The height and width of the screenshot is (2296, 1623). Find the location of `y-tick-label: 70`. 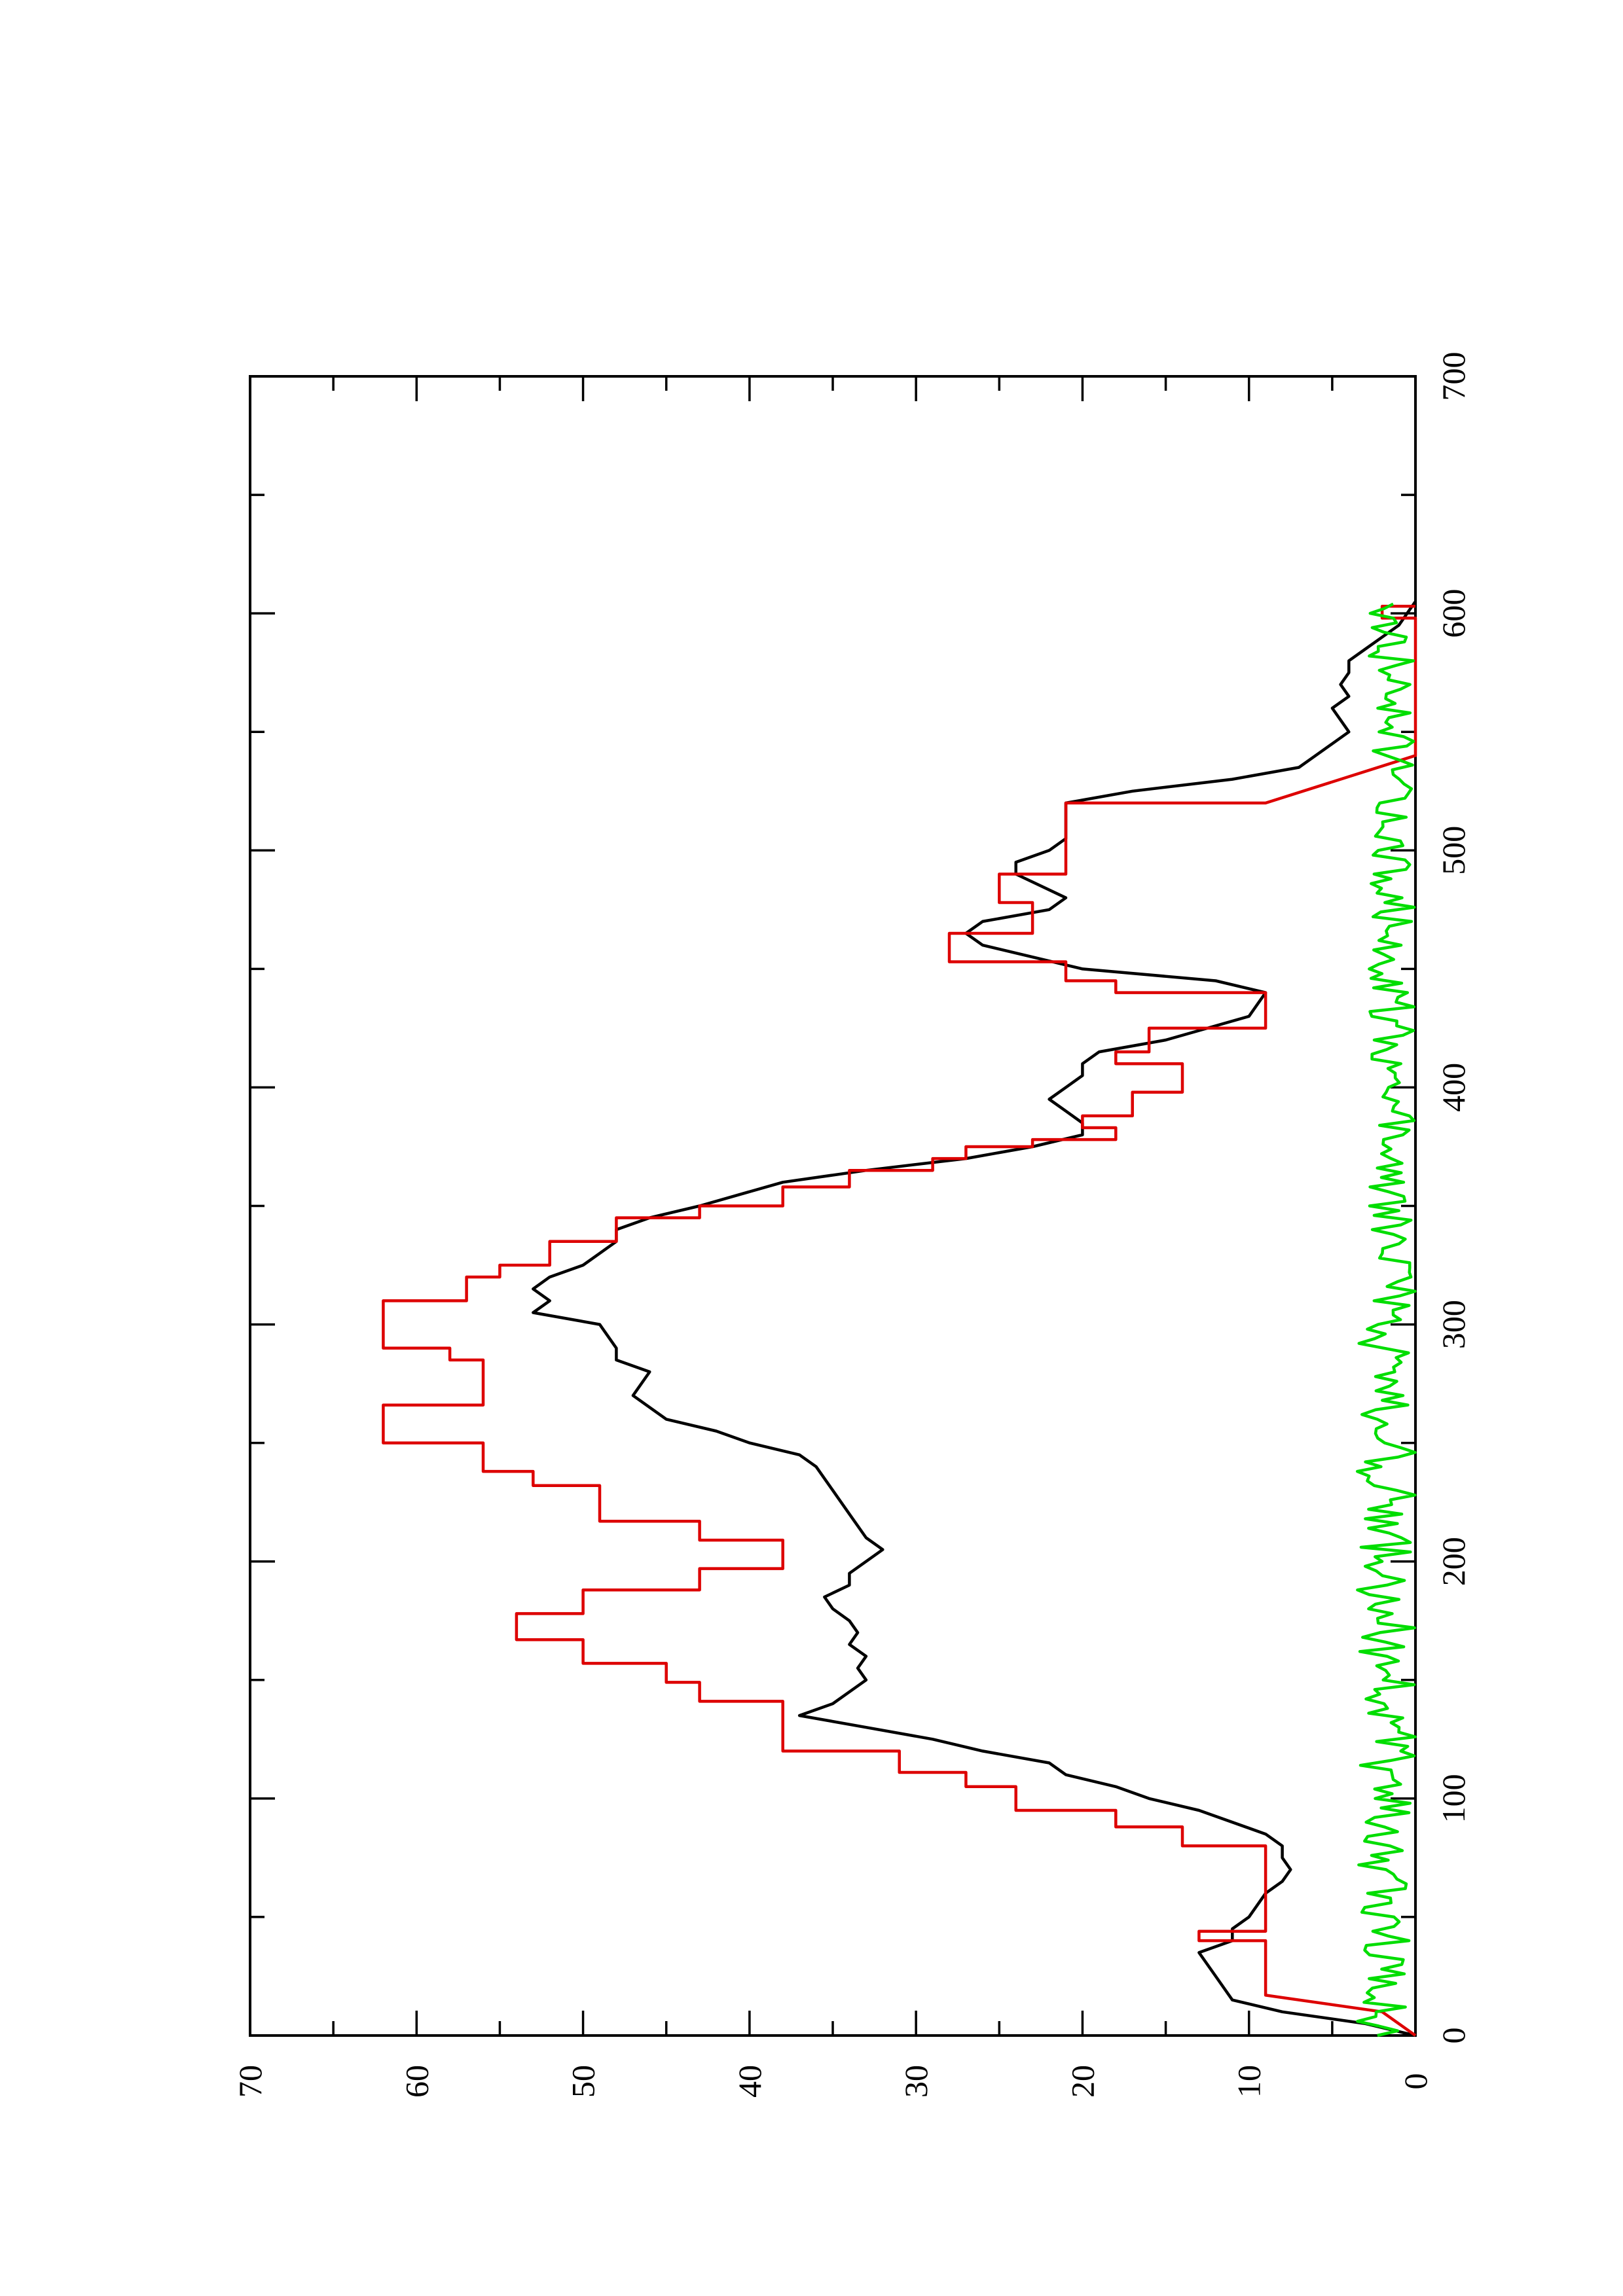

y-tick-label: 70 is located at coordinates (250, 2081).